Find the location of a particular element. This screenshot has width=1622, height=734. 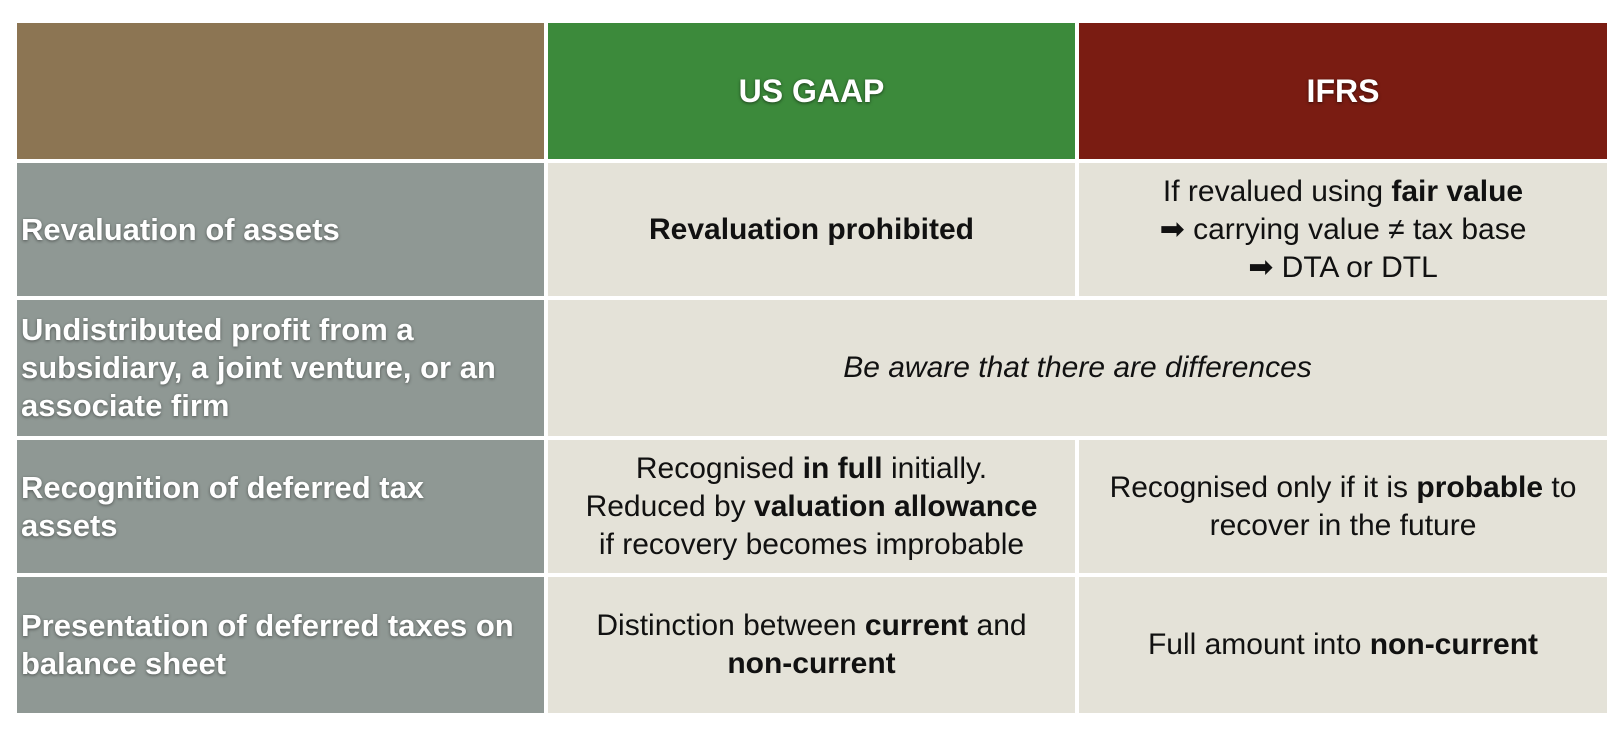

recognition-ifrs-probable: probable is located at coordinates (1480, 487).